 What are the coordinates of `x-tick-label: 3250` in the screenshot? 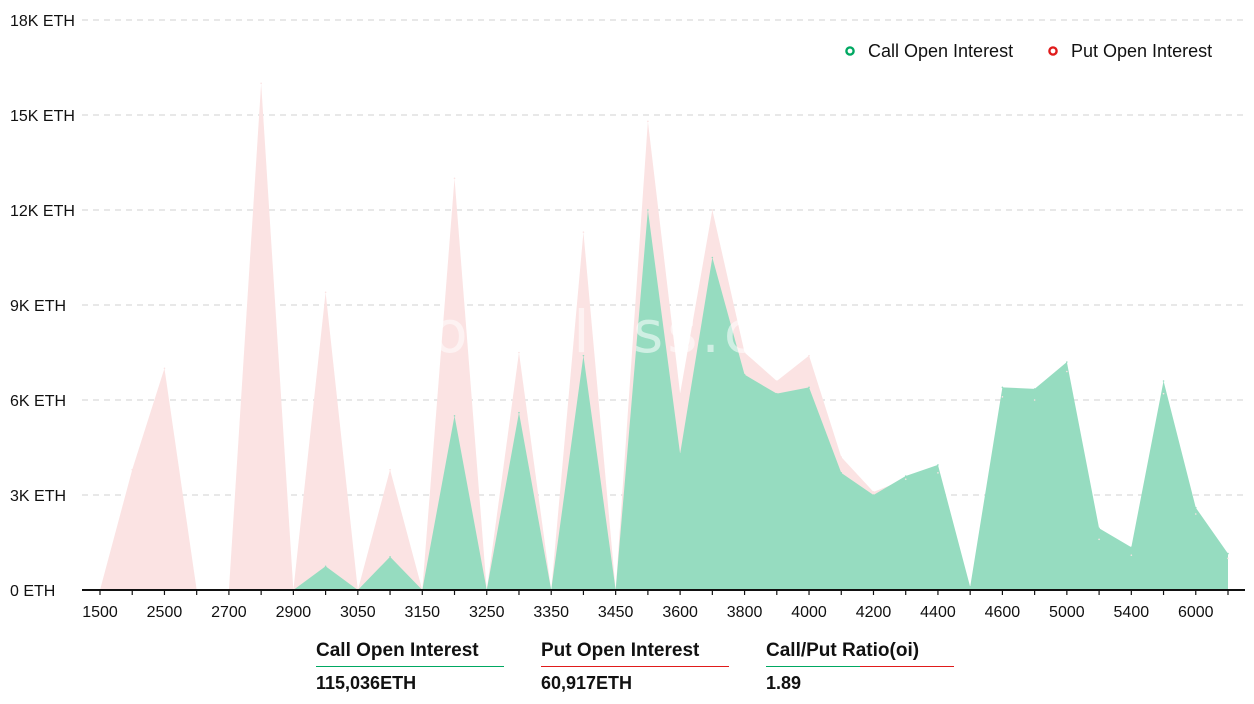 It's located at (487, 612).